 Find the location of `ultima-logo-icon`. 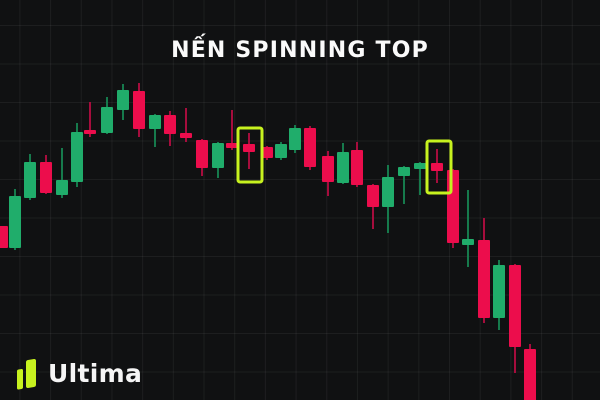

ultima-logo-icon is located at coordinates (26, 374).